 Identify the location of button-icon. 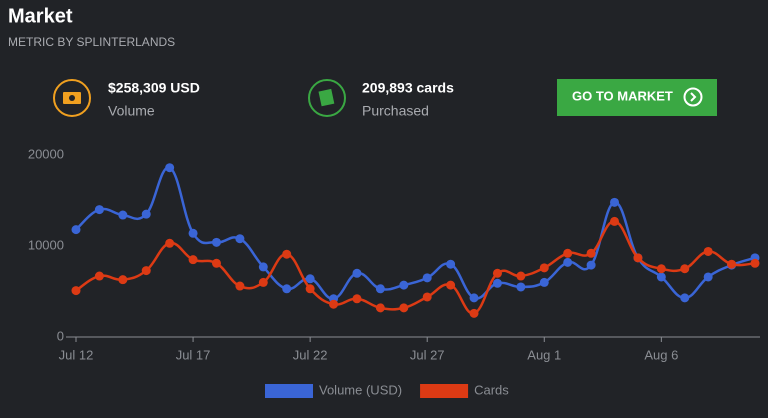
(693, 97).